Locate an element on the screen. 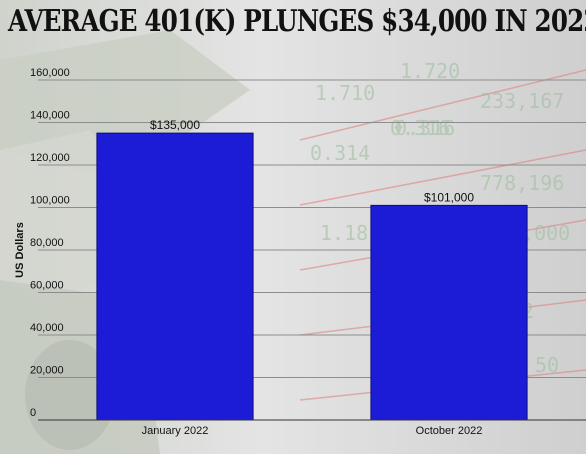 The width and height of the screenshot is (586, 454). y-tick-label: 20,000 is located at coordinates (47, 371).